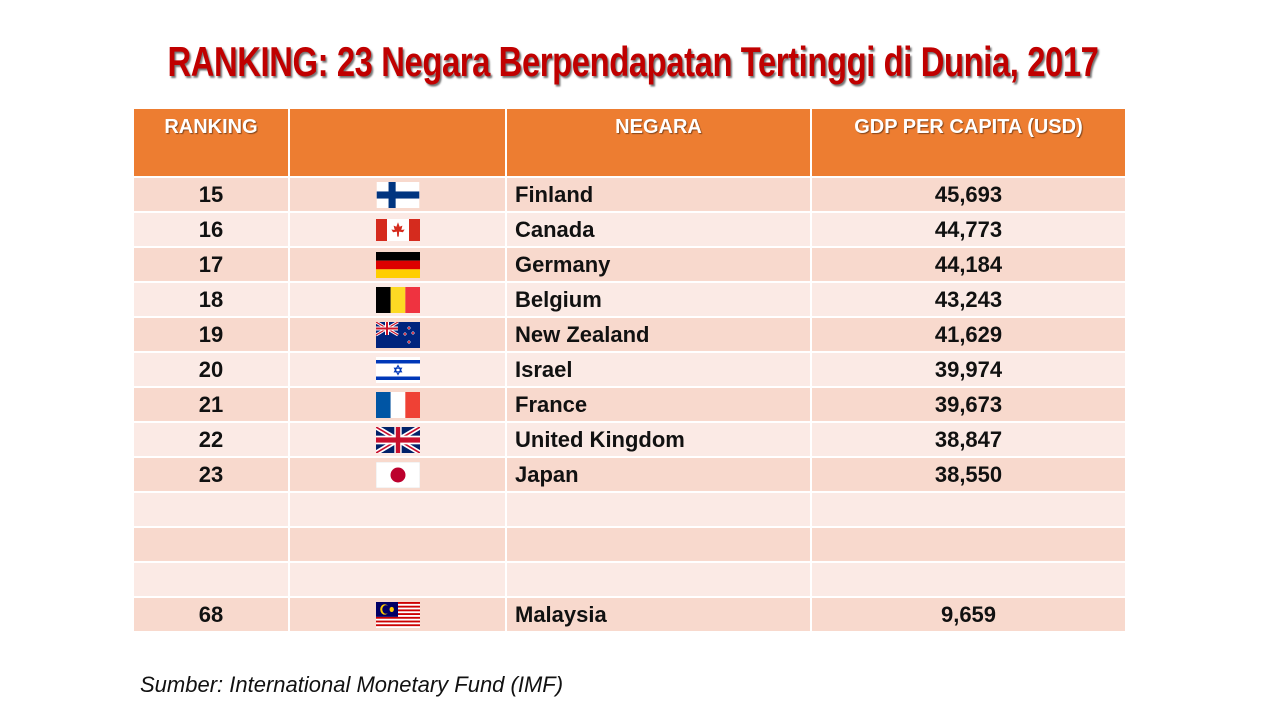 The height and width of the screenshot is (720, 1280). I want to click on header-ranking: RANKING, so click(211, 142).